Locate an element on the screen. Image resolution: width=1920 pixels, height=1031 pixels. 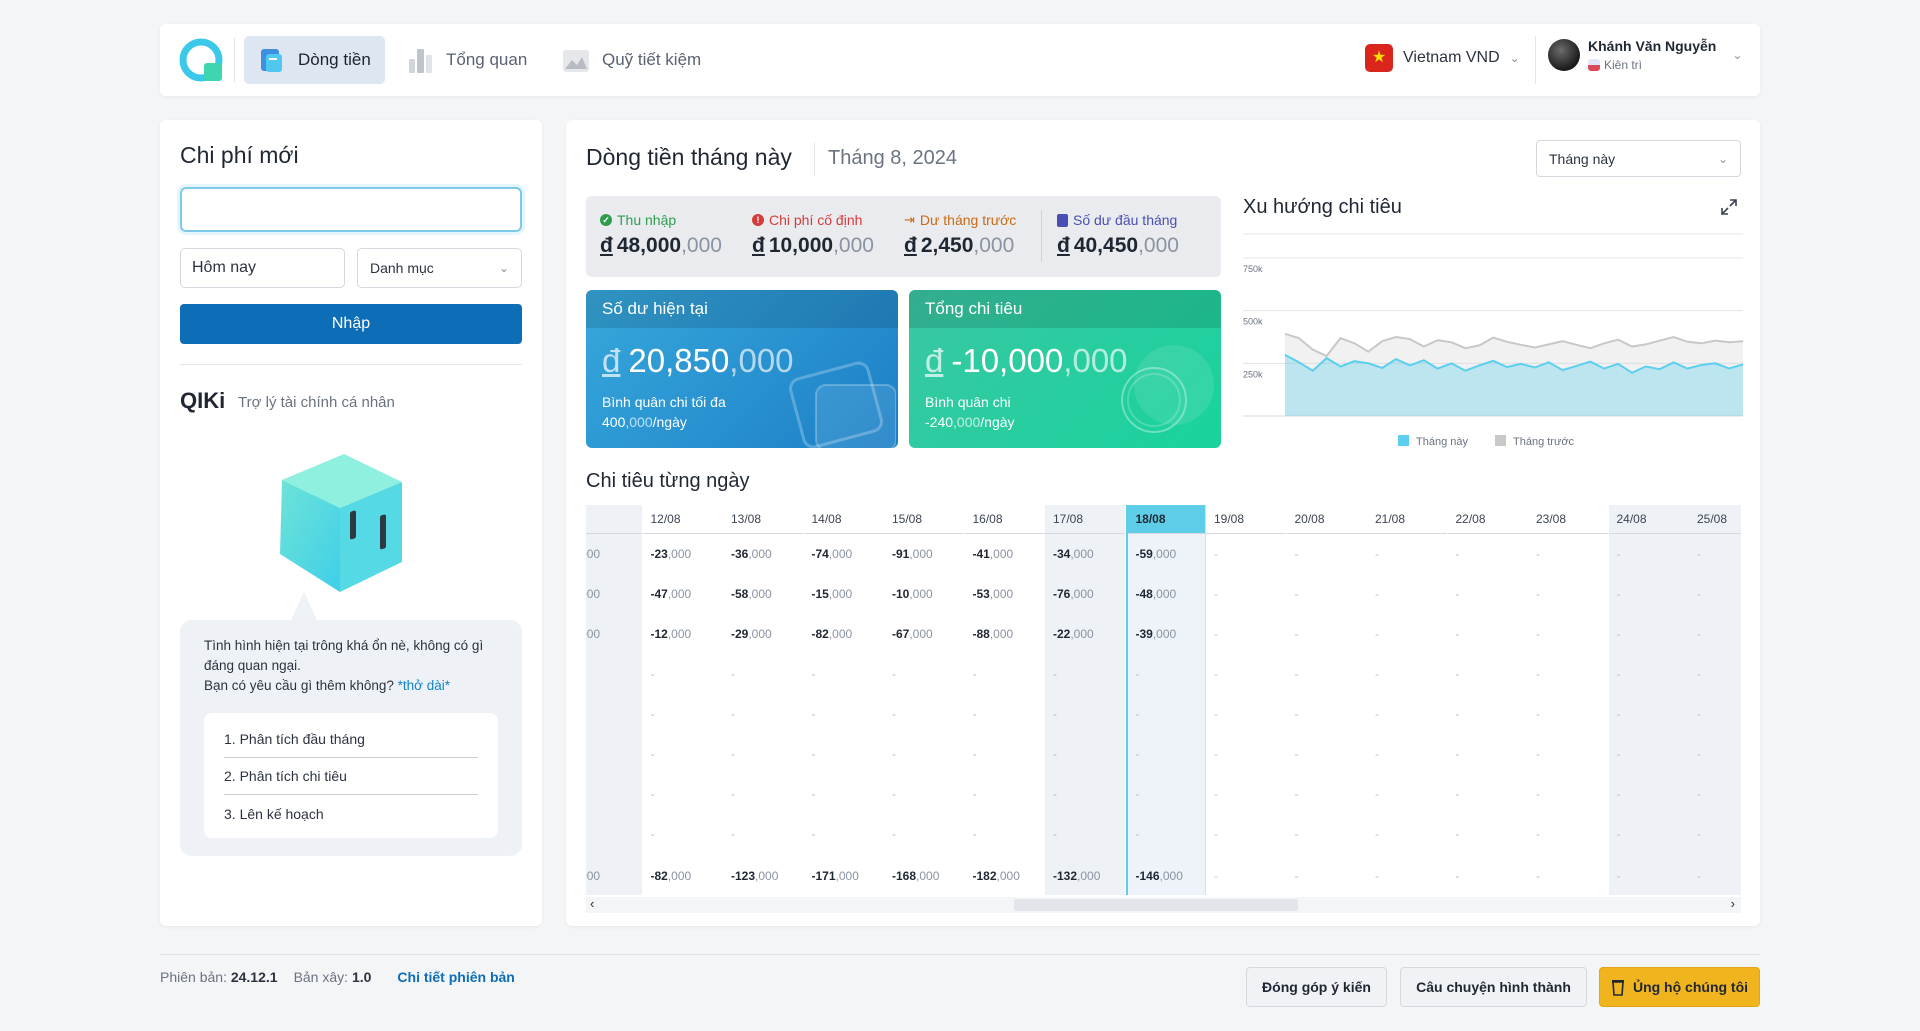
currency-selector: ★ Vietnam VND ⌄ is located at coordinates (1442, 58).